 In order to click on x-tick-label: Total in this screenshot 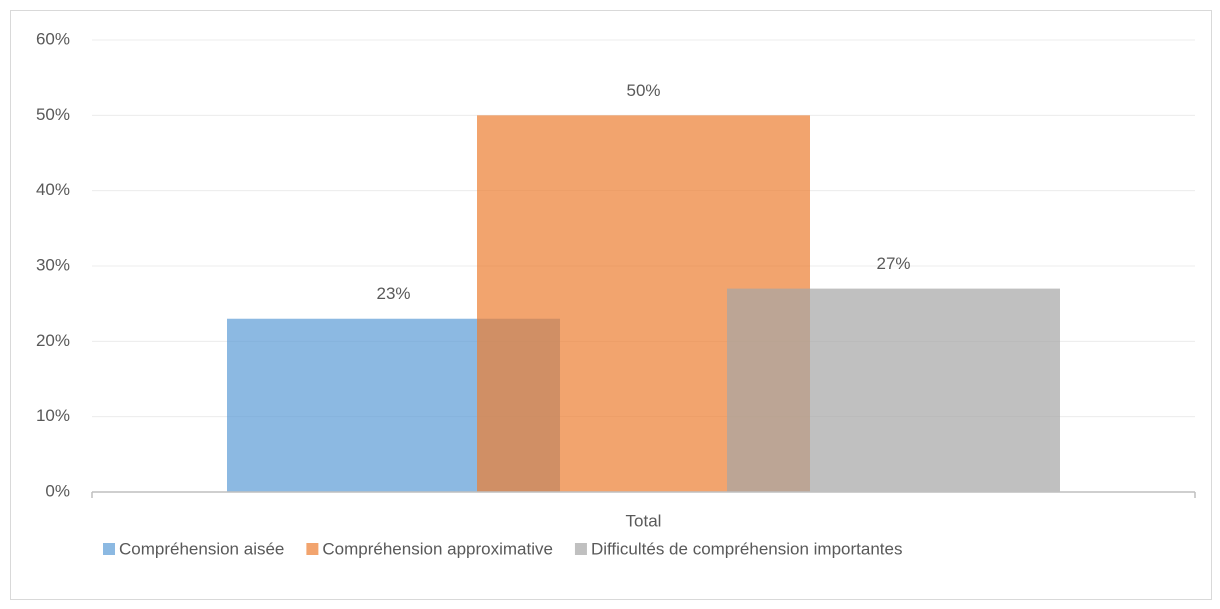, I will do `click(644, 520)`.